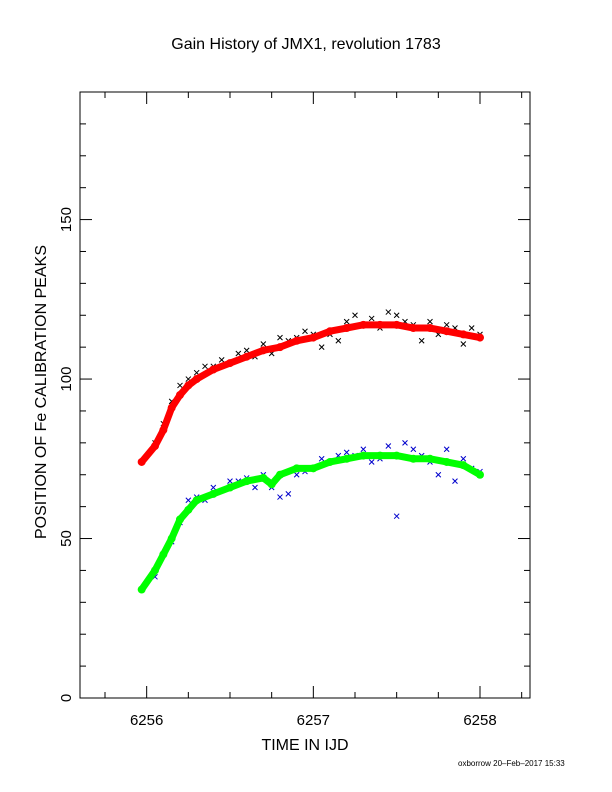 Image resolution: width=612 pixels, height=792 pixels. Describe the element at coordinates (66, 698) in the screenshot. I see `y-tick-label: 0` at that location.